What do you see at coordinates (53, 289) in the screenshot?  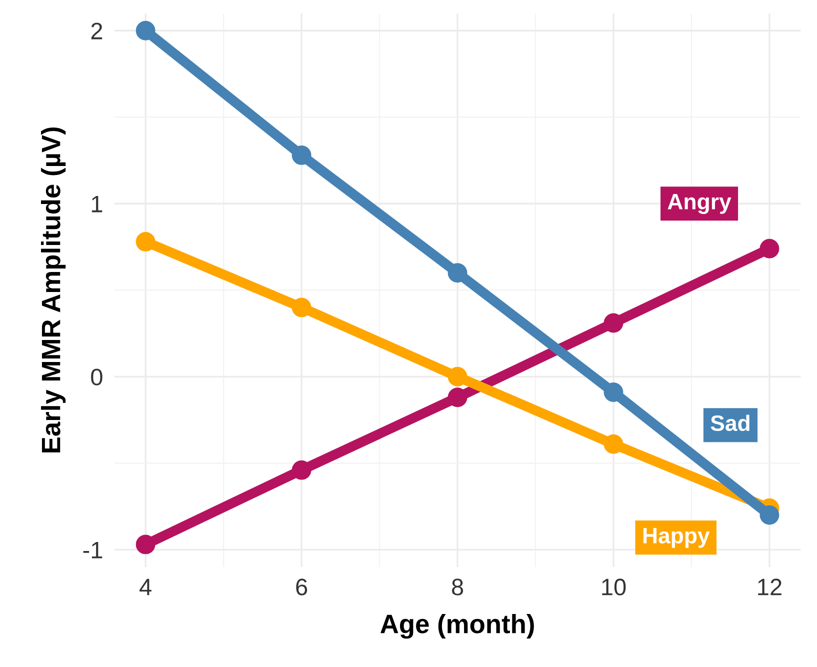 I see `y-axis-title: Early MMR Amplitude (µV)` at bounding box center [53, 289].